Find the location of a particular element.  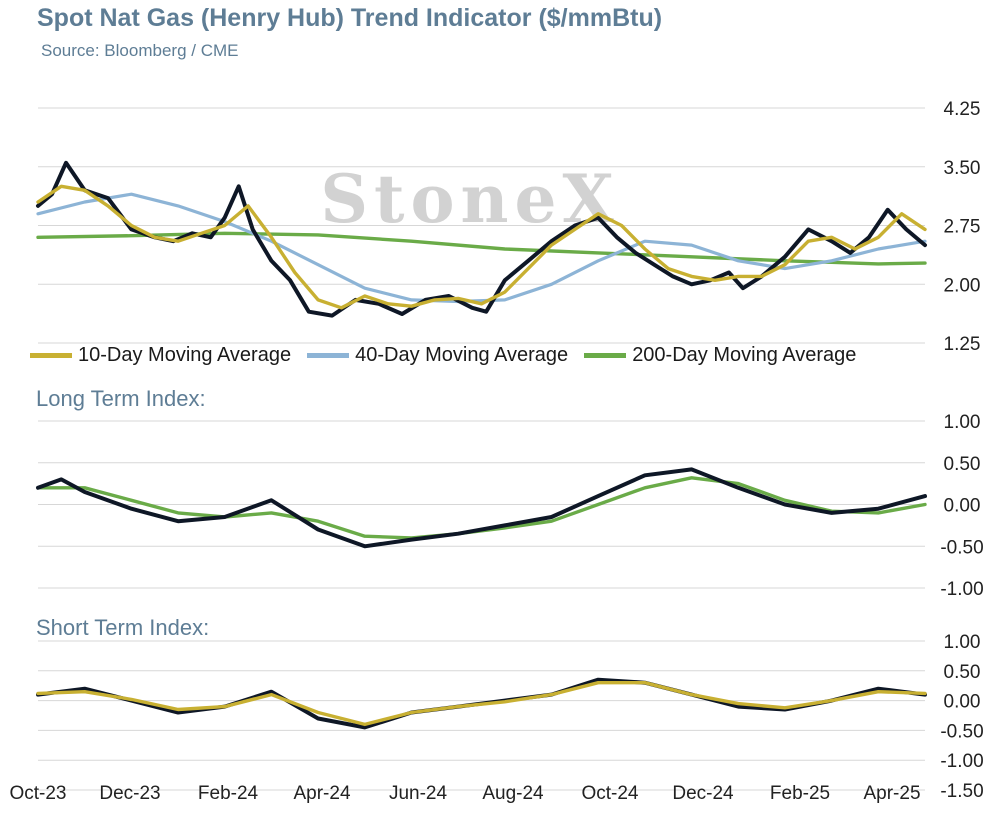

legend-item-ma40: 40-Day Moving Average is located at coordinates (437, 355).